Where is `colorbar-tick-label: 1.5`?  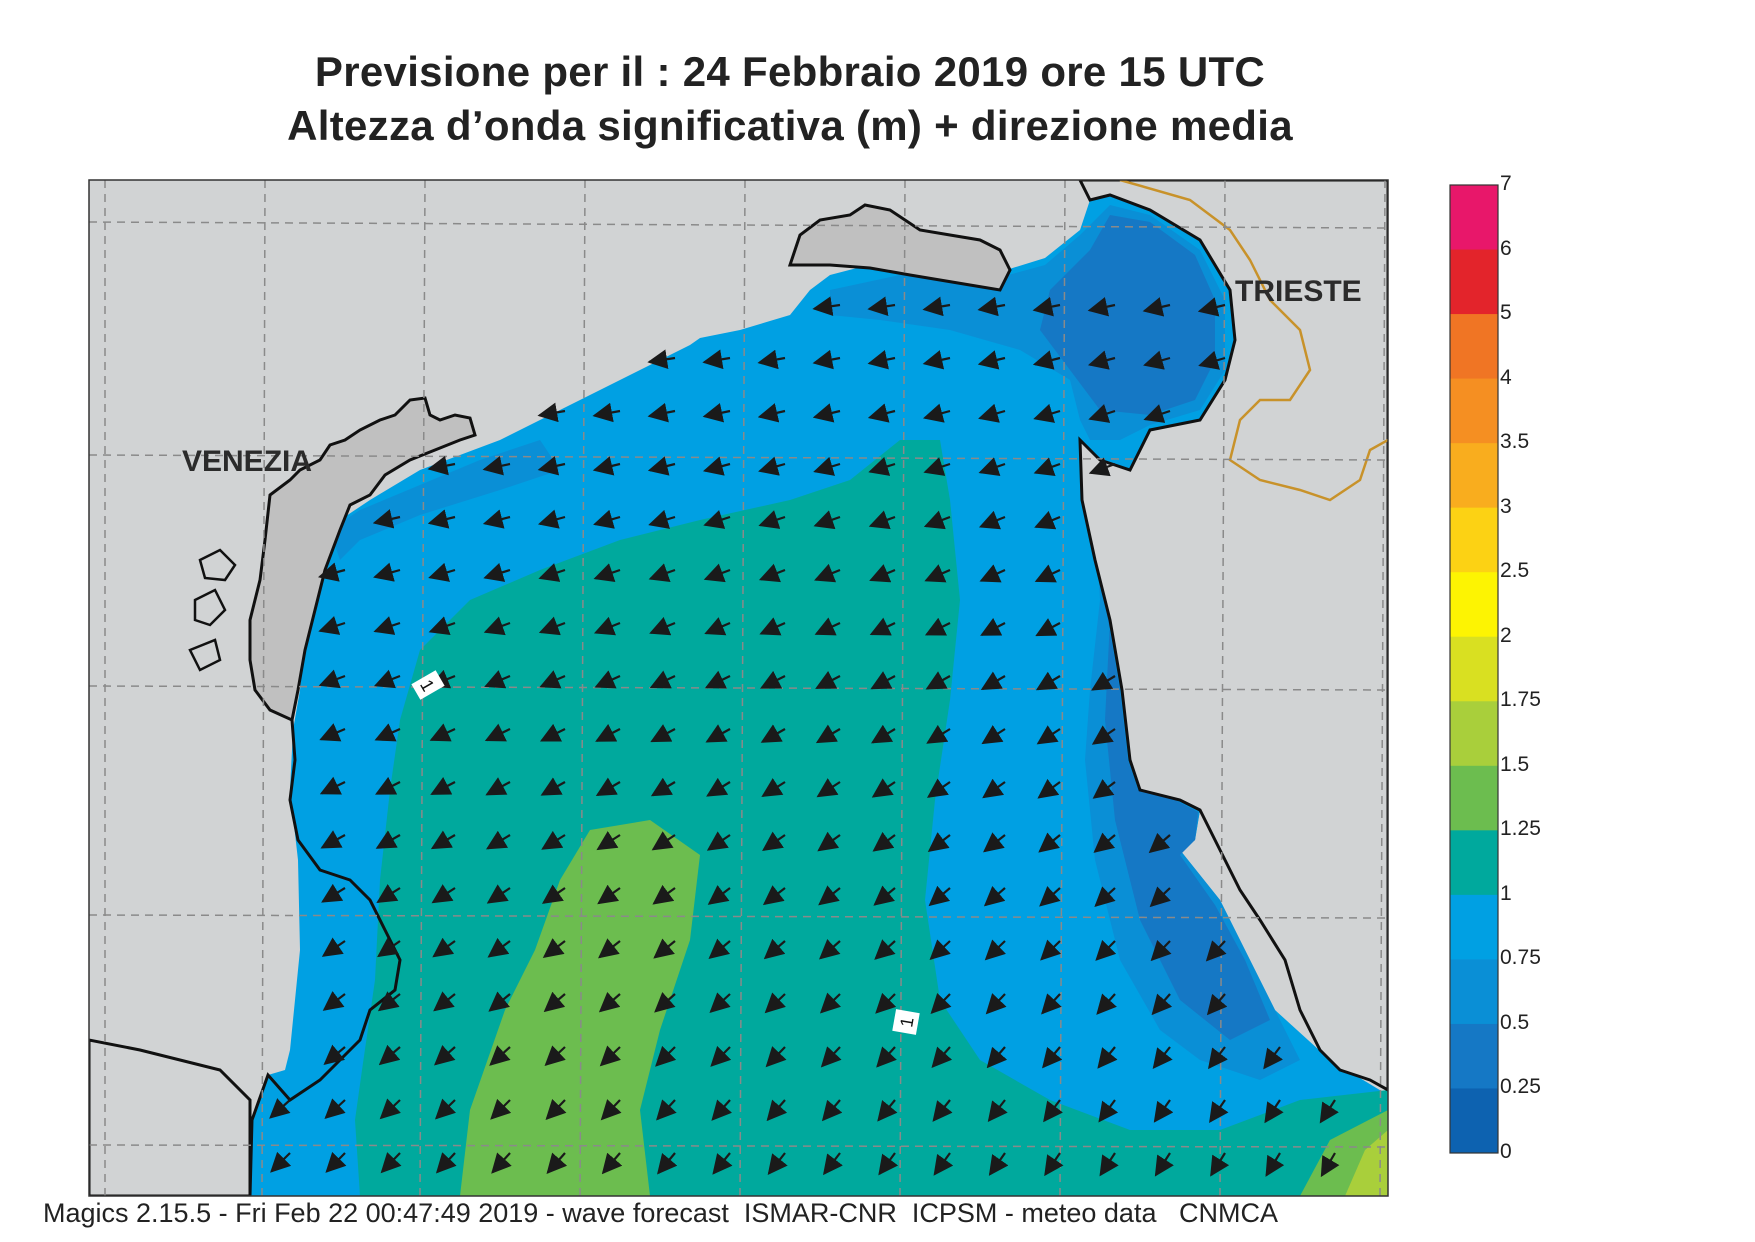 colorbar-tick-label: 1.5 is located at coordinates (1515, 764).